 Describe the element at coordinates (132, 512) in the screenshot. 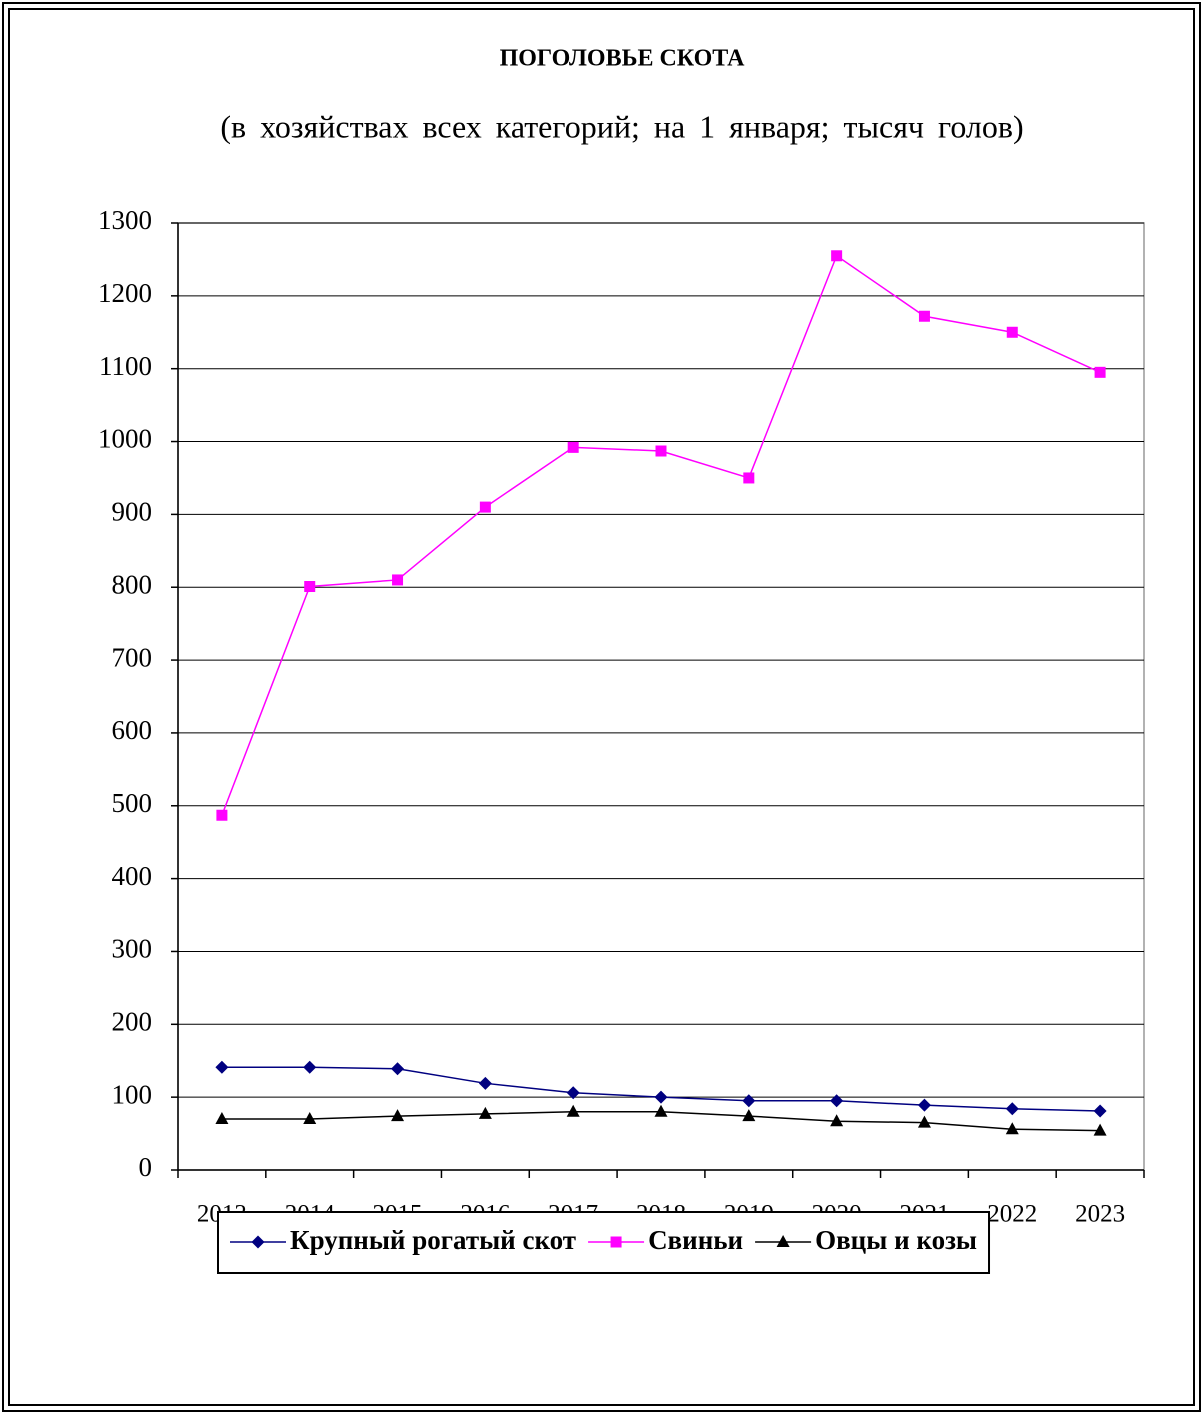

I see `y-tick-label: 900` at that location.